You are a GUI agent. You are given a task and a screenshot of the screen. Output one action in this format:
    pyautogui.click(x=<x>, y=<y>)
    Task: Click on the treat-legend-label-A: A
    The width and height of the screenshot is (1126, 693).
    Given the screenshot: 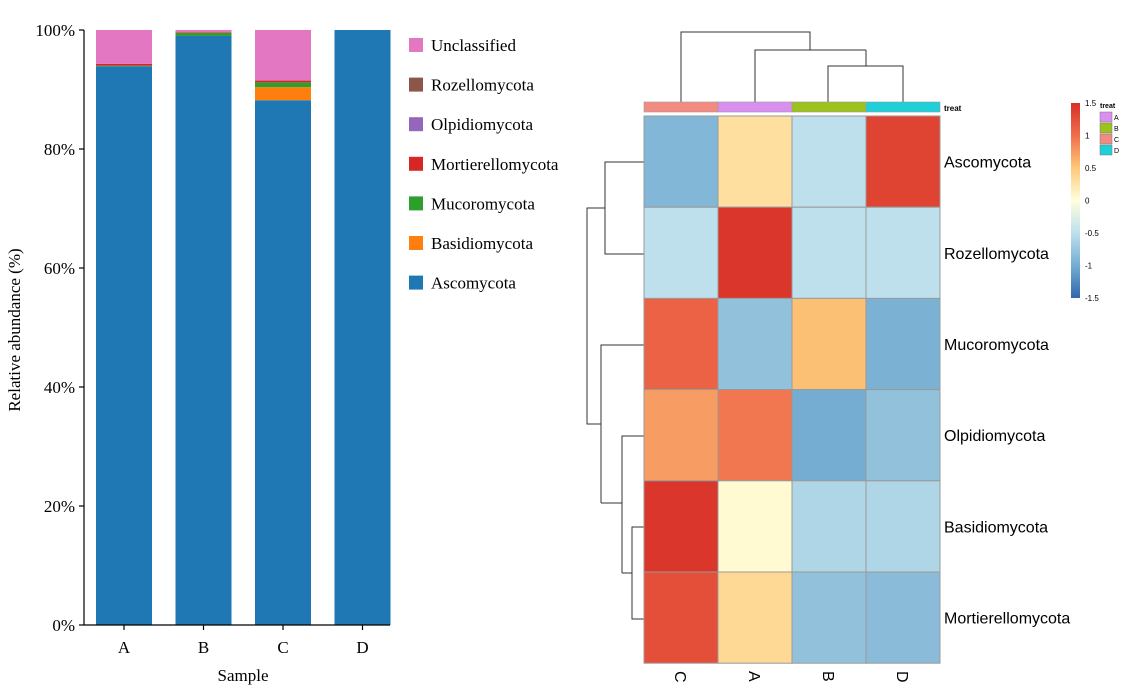 What is the action you would take?
    pyautogui.click(x=1116, y=118)
    